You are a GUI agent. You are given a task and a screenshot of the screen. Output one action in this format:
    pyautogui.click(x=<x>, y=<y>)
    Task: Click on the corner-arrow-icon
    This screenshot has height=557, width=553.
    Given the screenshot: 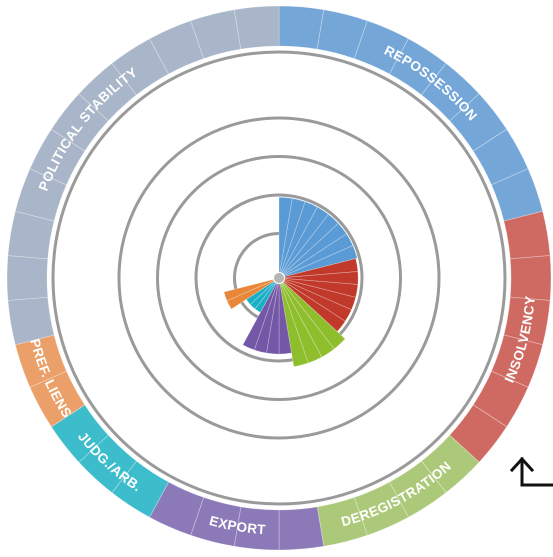 What is the action you would take?
    pyautogui.click(x=531, y=471)
    